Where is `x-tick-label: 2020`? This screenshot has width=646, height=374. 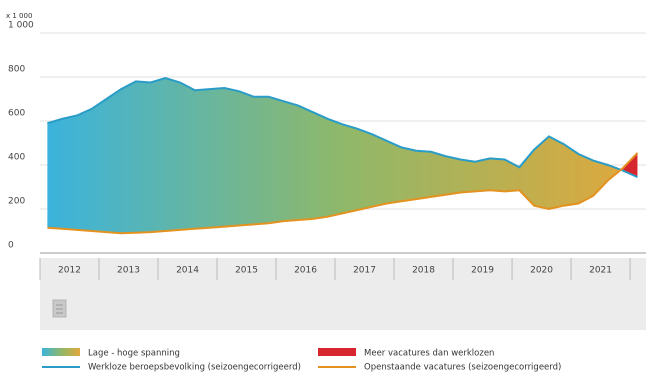
x-tick-label: 2020 is located at coordinates (541, 271).